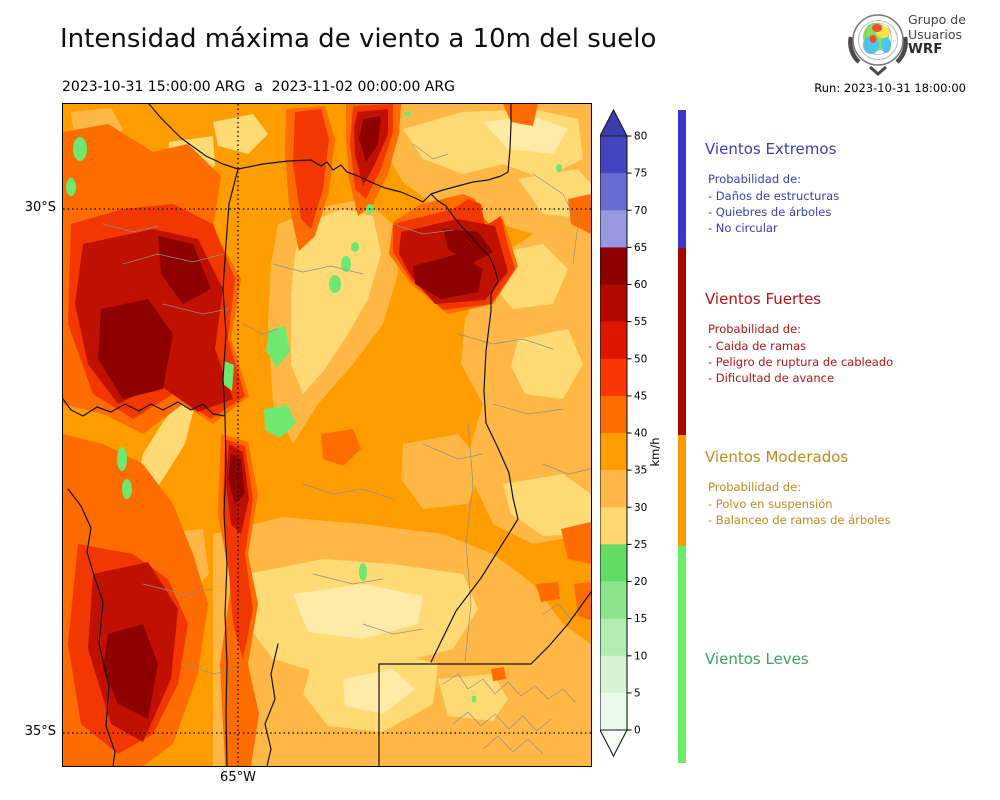 This screenshot has height=800, width=1000. Describe the element at coordinates (637, 693) in the screenshot. I see `colorbar-tick-label: 5` at that location.